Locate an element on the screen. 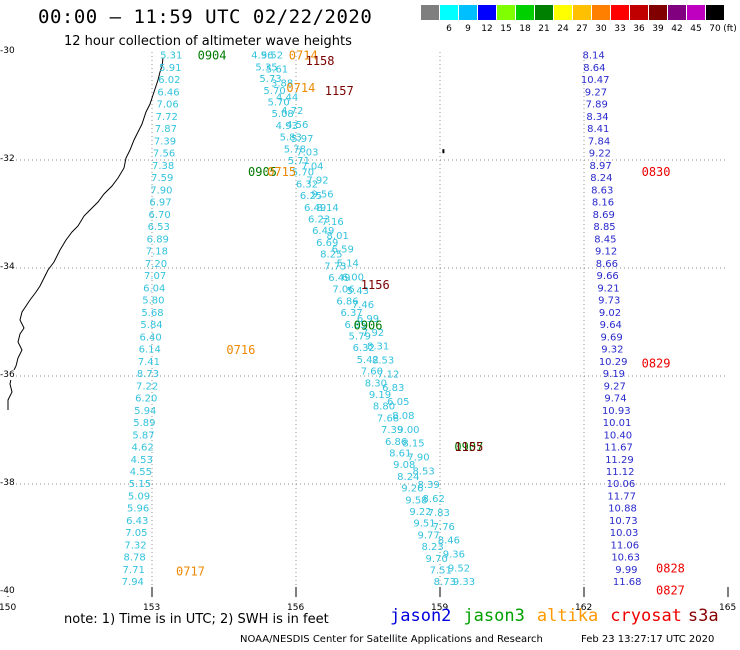 The height and width of the screenshot is (650, 740). wave-height-value: 5.09 is located at coordinates (139, 496).